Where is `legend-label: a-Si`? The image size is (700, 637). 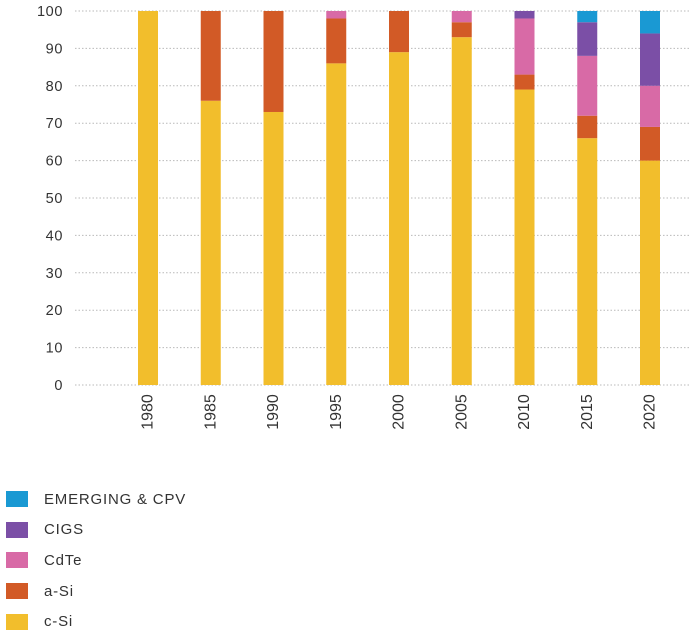
legend-label: a-Si is located at coordinates (59, 591).